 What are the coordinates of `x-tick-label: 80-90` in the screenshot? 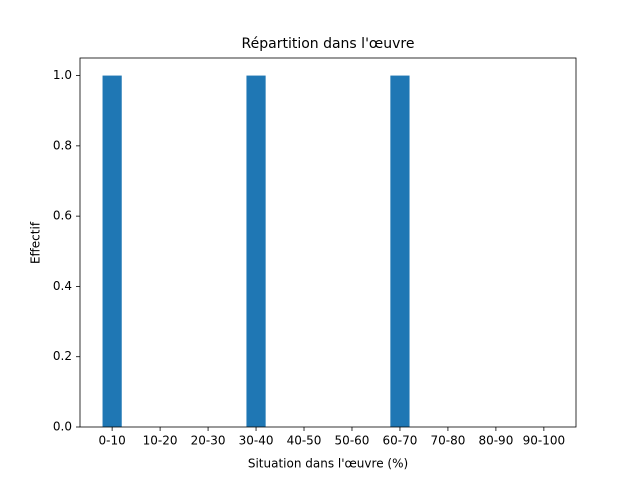 It's located at (495, 441).